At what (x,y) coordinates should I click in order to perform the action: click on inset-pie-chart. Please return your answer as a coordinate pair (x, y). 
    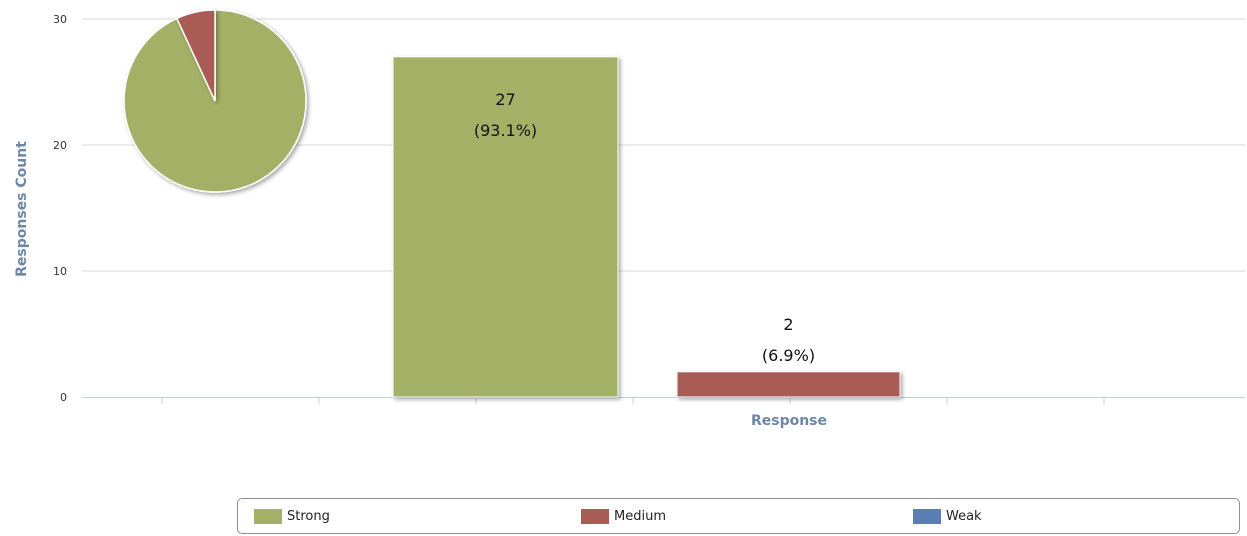
    Looking at the image, I should click on (215, 101).